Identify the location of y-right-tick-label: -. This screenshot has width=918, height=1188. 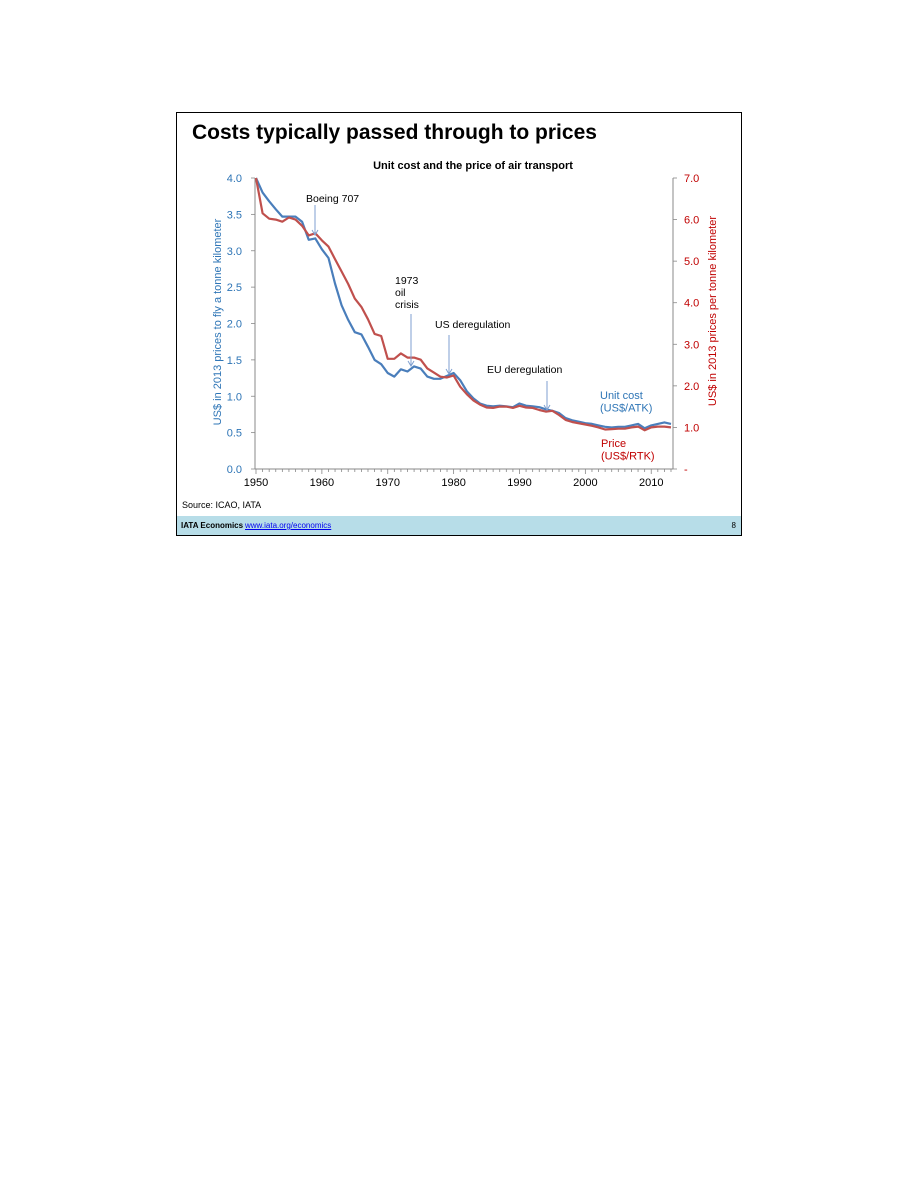
(686, 470).